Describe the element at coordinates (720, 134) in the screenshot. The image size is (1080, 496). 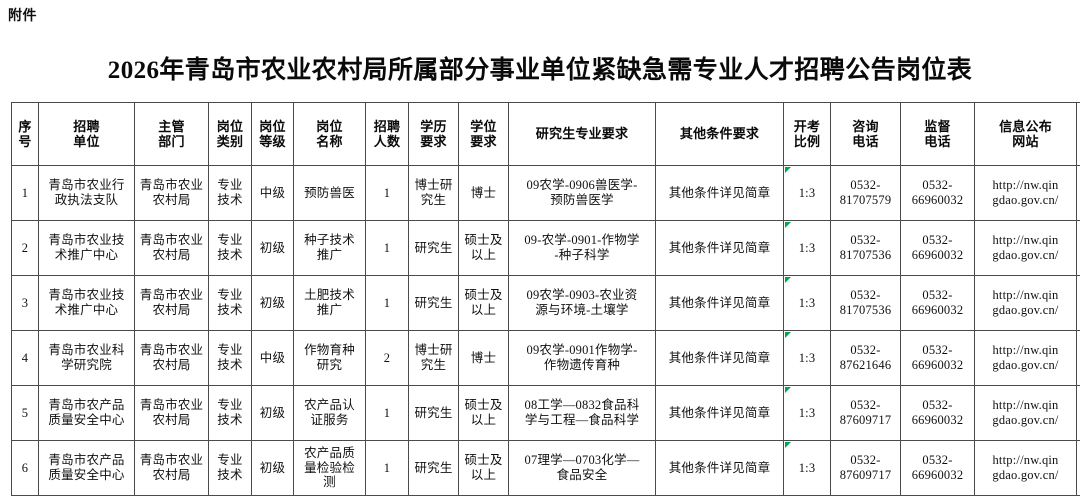
I see `col-header-other-conditions: 其他条件要求` at that location.